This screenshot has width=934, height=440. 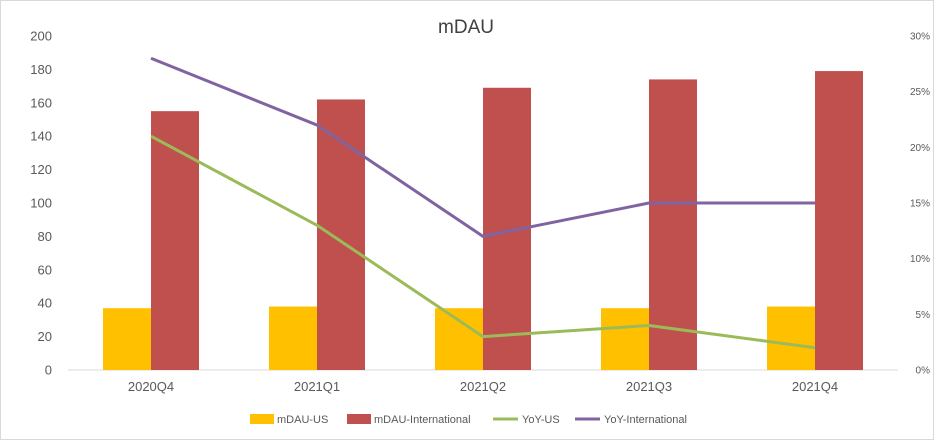 I want to click on left-tick-80: 80, so click(x=45, y=236).